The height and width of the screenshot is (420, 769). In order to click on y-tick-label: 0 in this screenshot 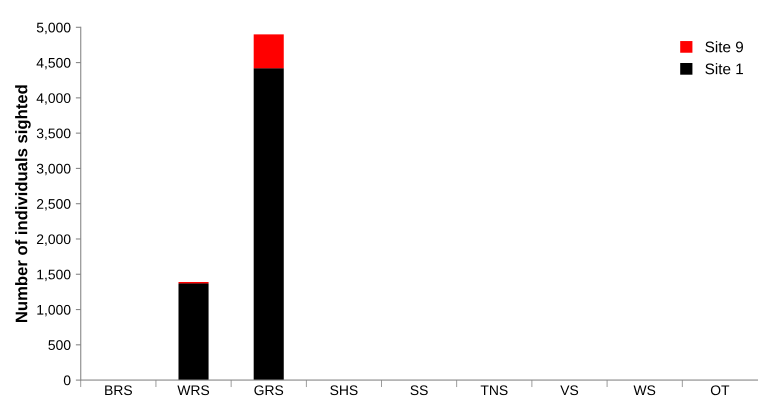, I will do `click(67, 380)`.